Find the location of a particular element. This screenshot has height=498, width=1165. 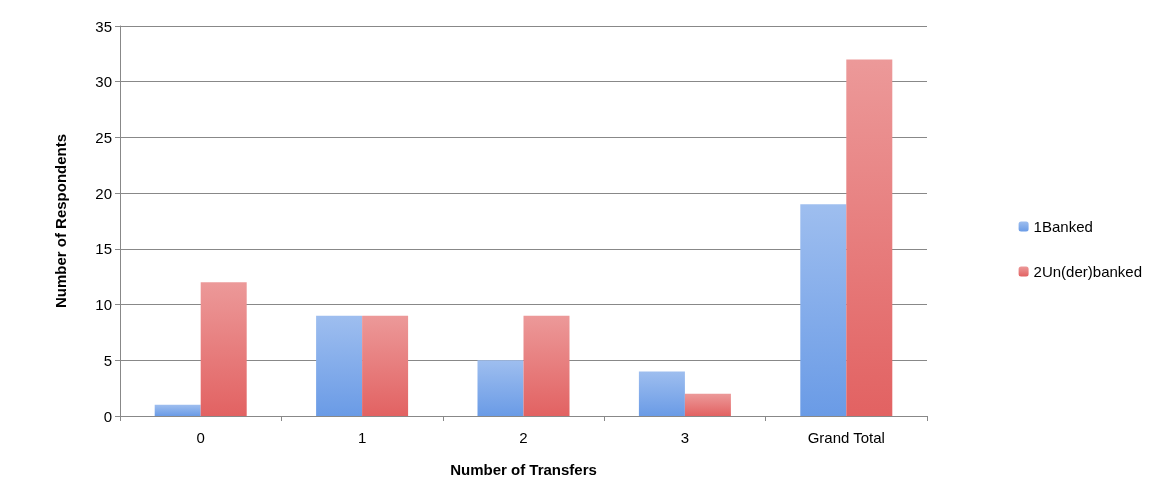

x-tick-label: 2 is located at coordinates (523, 437).